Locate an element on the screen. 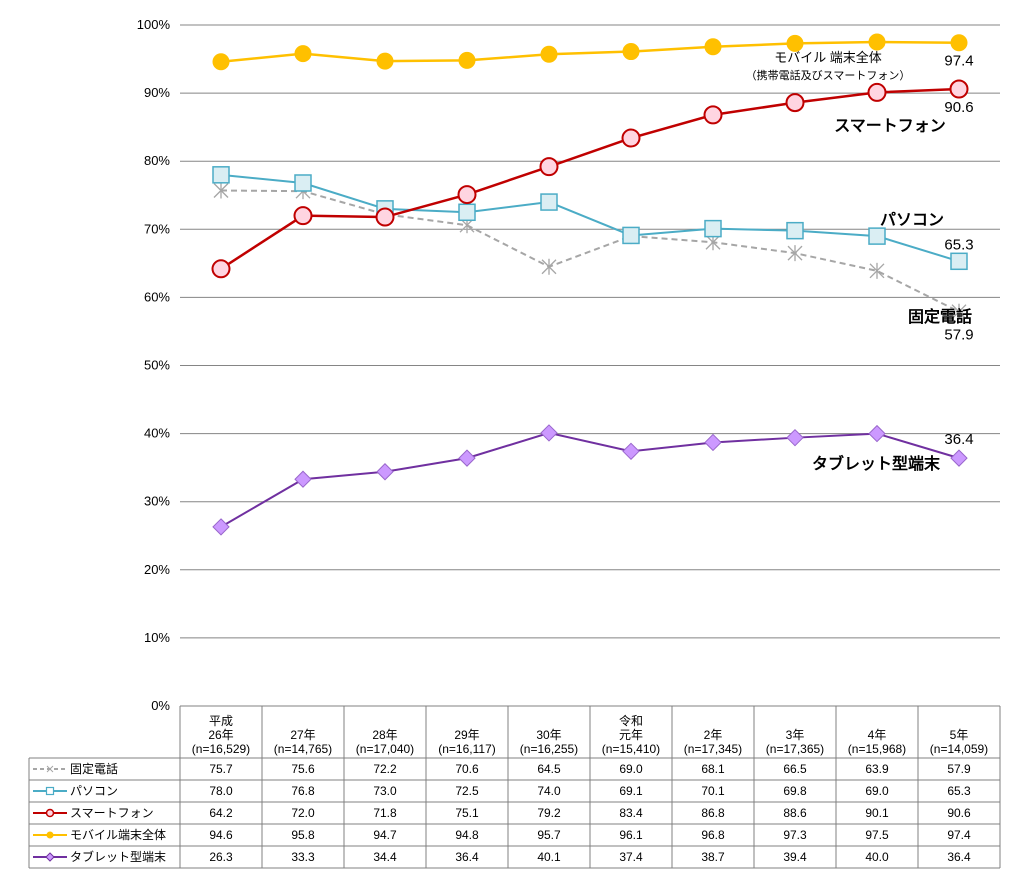 The width and height of the screenshot is (1024, 890). table-cell: 37.4 is located at coordinates (631, 857).